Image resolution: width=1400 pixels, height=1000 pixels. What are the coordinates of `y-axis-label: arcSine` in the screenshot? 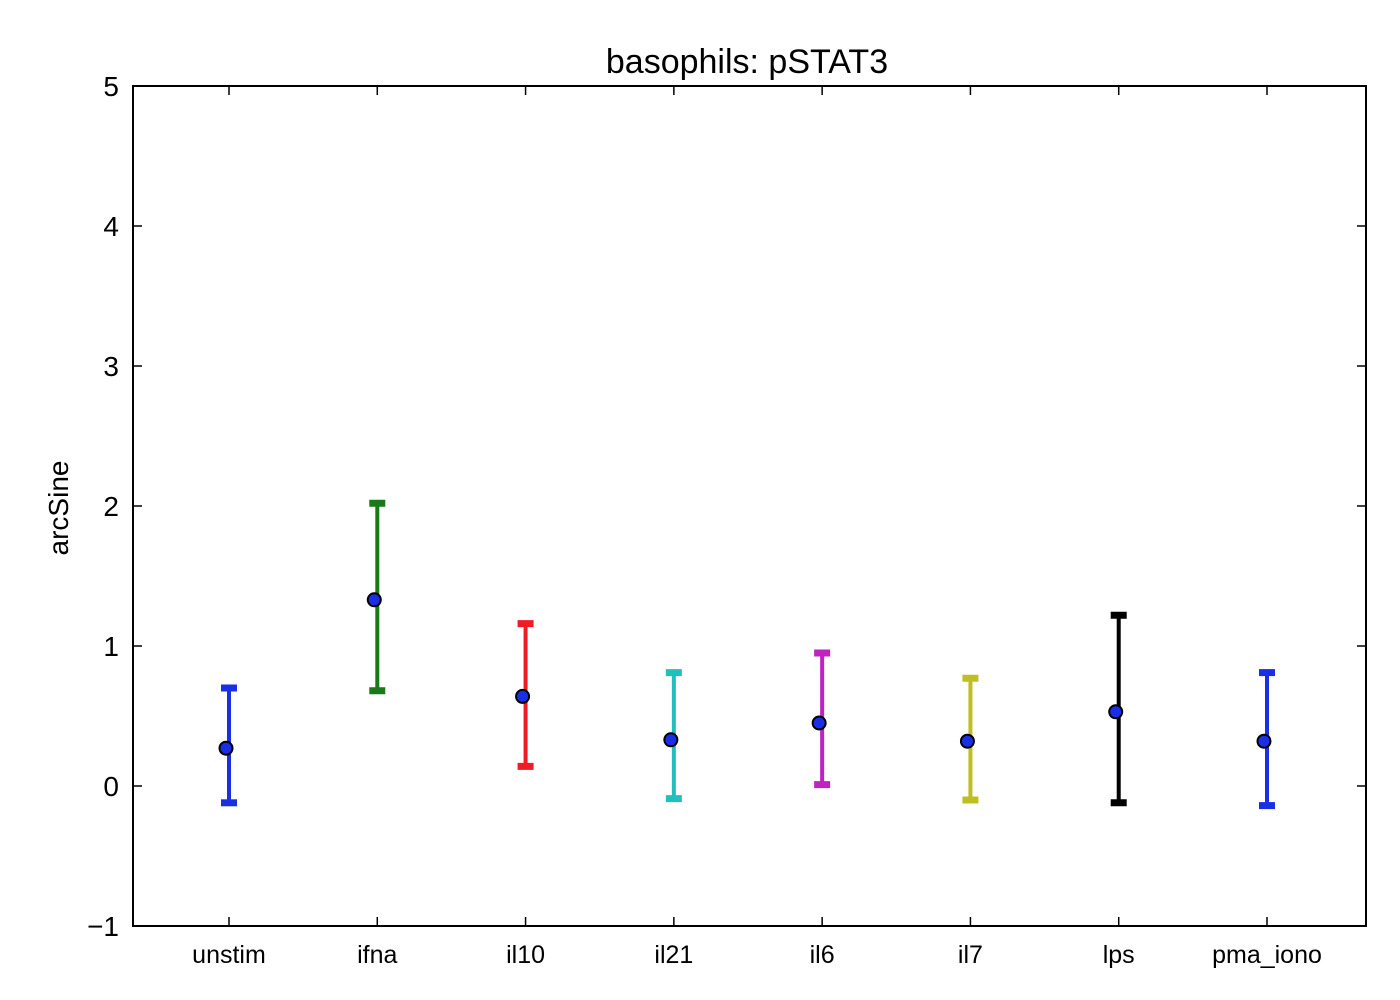 It's located at (58, 508).